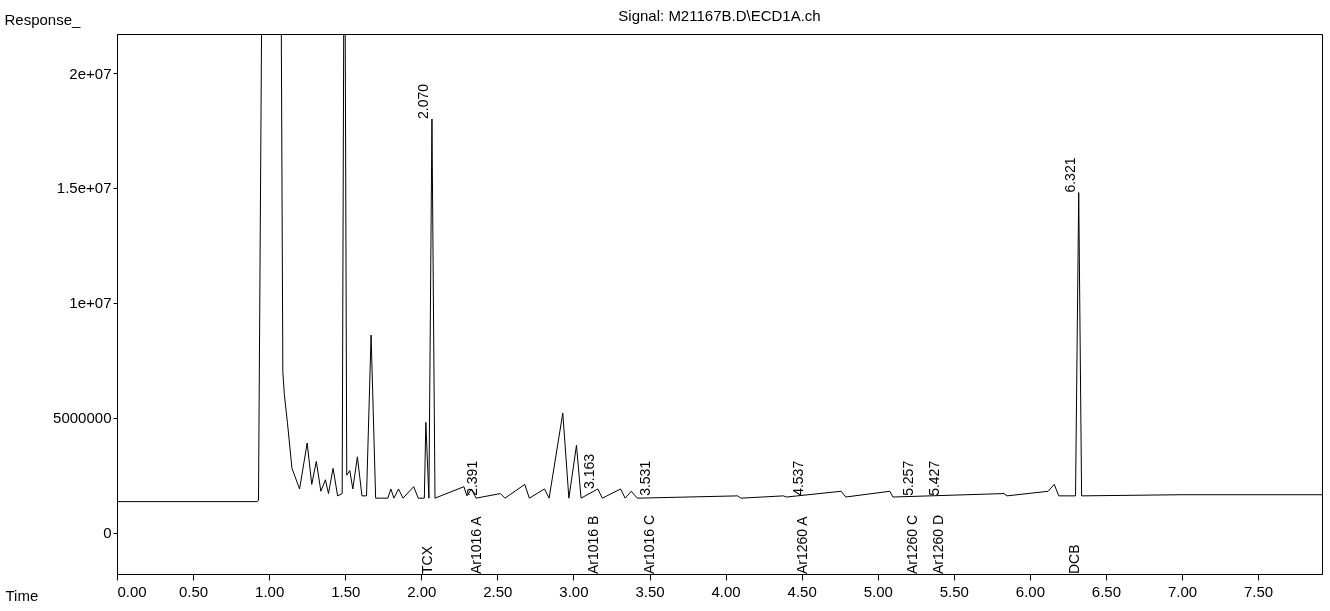 Image resolution: width=1330 pixels, height=611 pixels. What do you see at coordinates (645, 478) in the screenshot?
I see `annotation: 3.531` at bounding box center [645, 478].